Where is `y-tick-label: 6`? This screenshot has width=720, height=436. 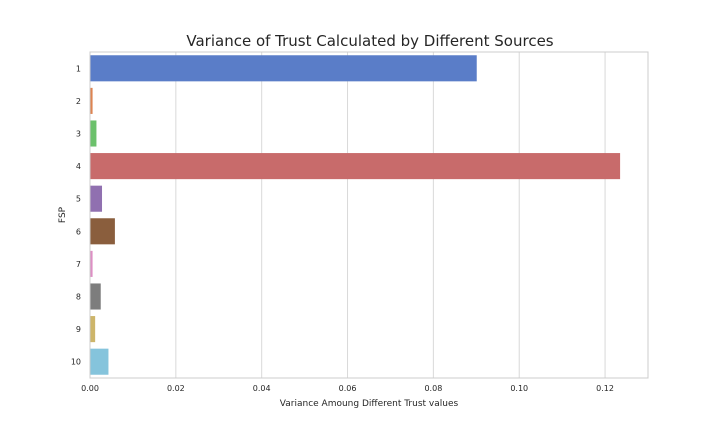 y-tick-label: 6 is located at coordinates (78, 231).